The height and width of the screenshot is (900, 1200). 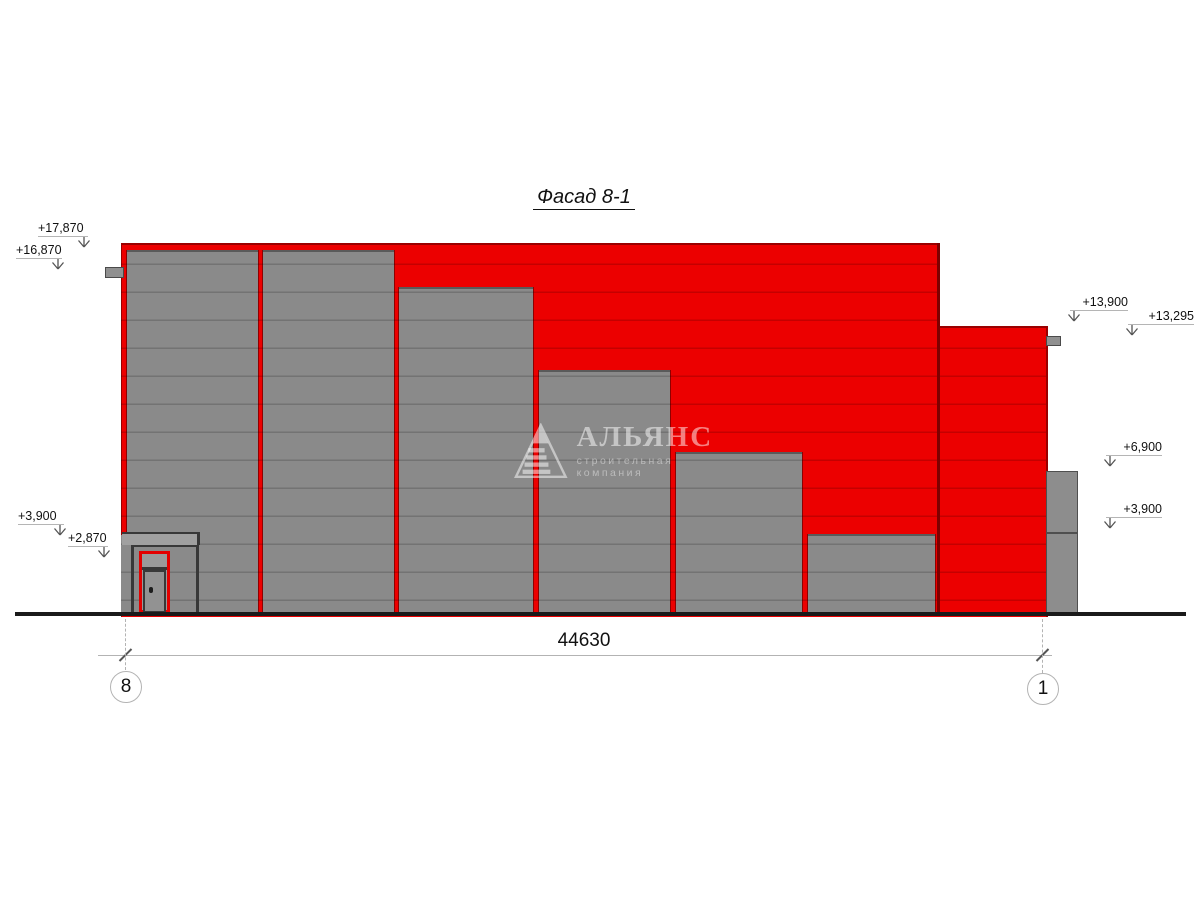 What do you see at coordinates (1042, 646) in the screenshot?
I see `axis-extension-line-right` at bounding box center [1042, 646].